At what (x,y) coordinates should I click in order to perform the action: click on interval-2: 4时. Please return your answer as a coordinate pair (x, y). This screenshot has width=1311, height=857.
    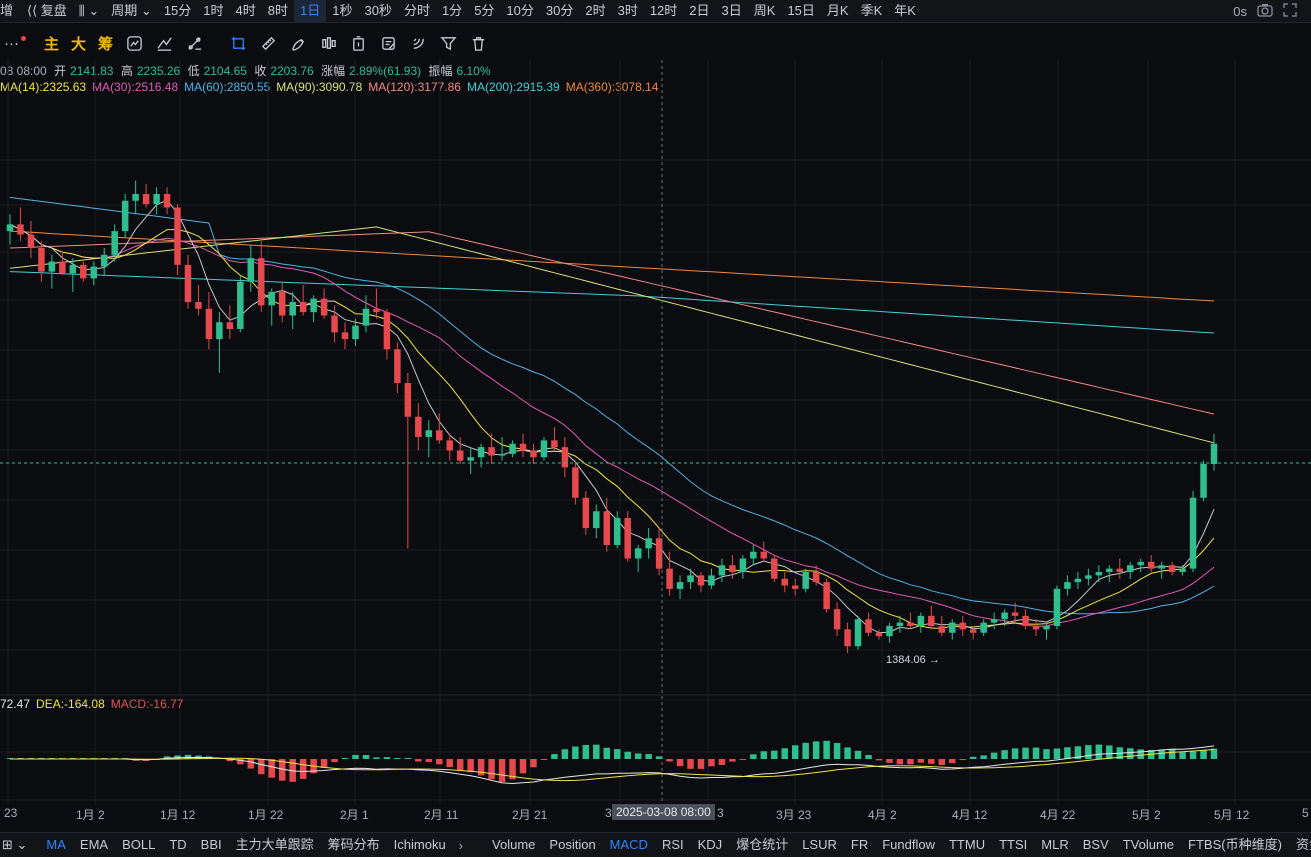
    Looking at the image, I should click on (245, 10).